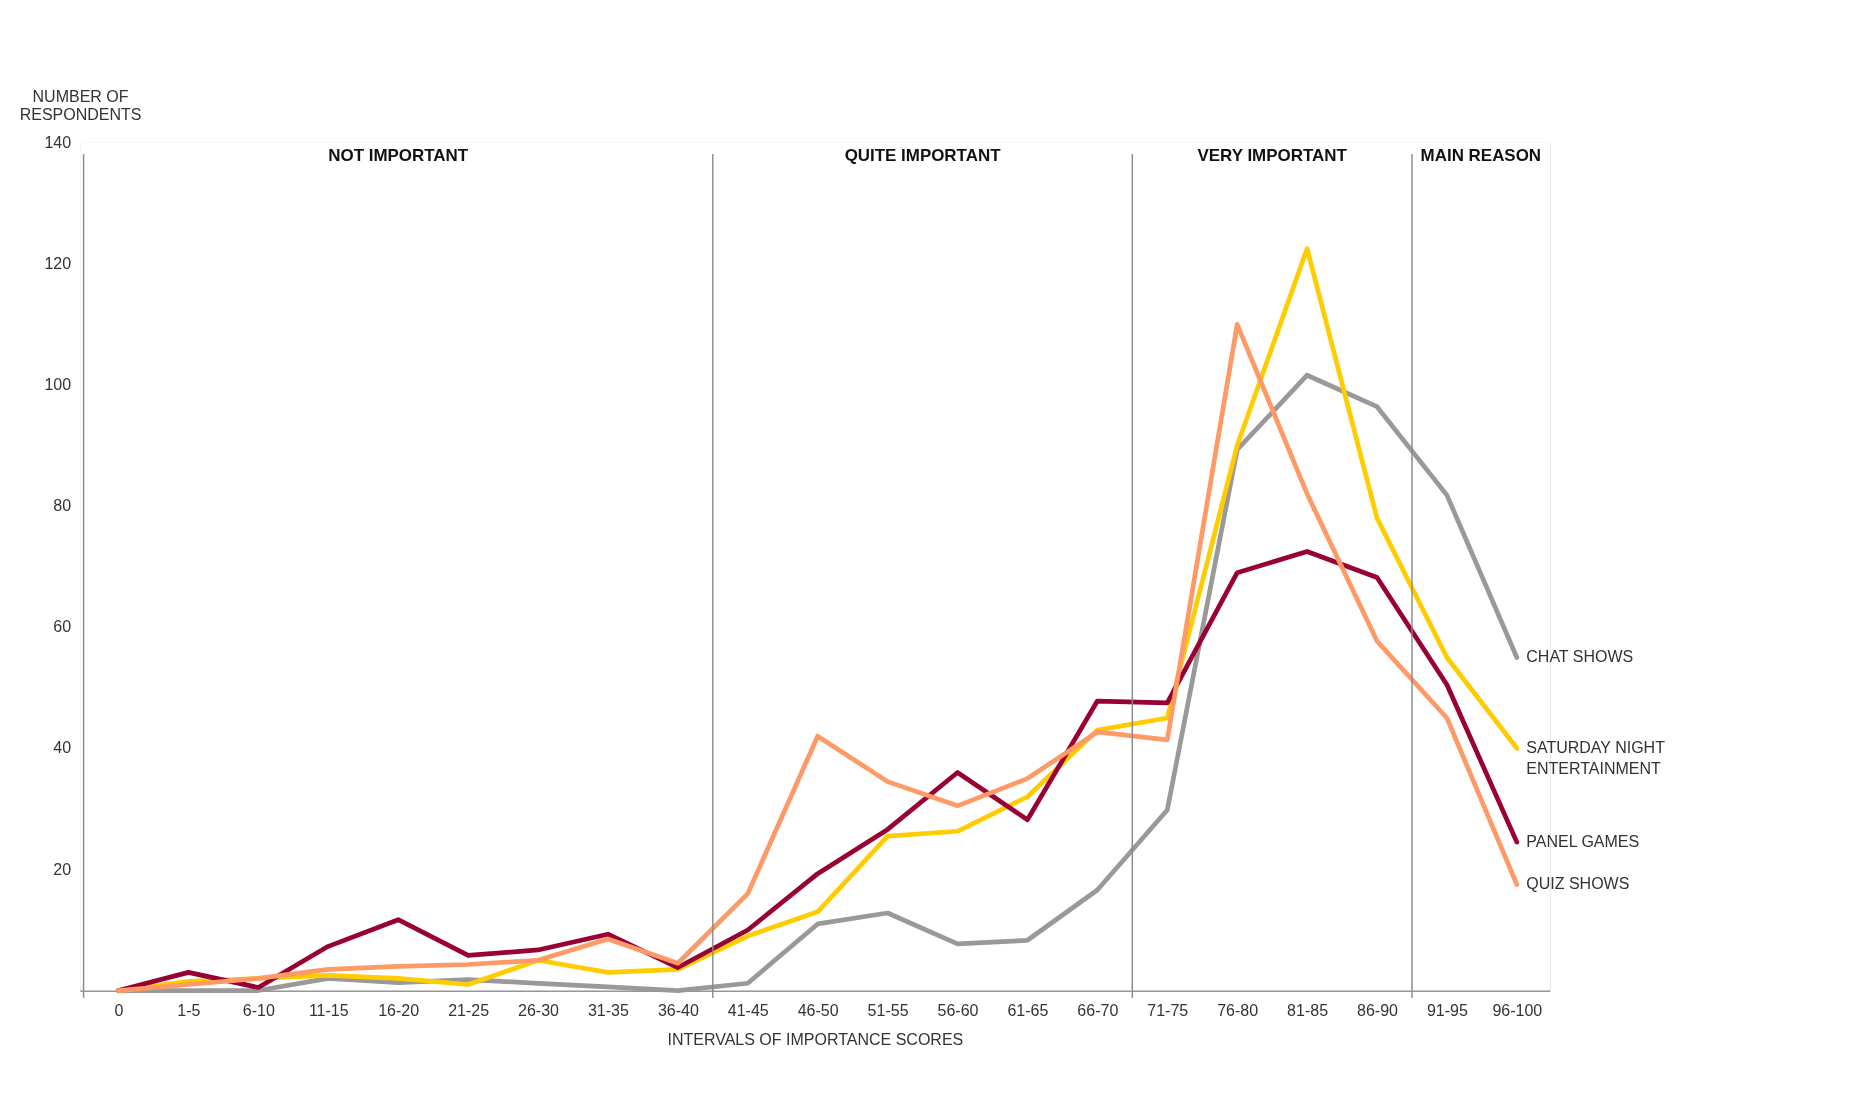 This screenshot has width=1854, height=1095. I want to click on x-tick-label: 36-40, so click(678, 1011).